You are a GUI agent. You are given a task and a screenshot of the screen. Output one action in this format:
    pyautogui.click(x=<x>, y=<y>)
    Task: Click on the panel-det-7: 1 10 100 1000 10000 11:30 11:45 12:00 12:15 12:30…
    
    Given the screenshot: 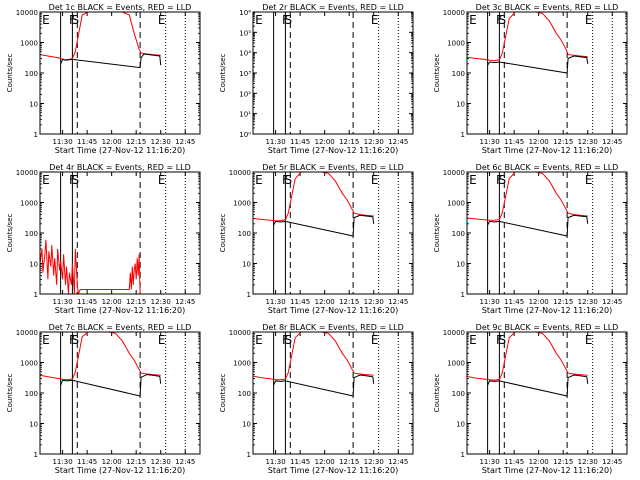 What is the action you would take?
    pyautogui.click(x=103, y=399)
    